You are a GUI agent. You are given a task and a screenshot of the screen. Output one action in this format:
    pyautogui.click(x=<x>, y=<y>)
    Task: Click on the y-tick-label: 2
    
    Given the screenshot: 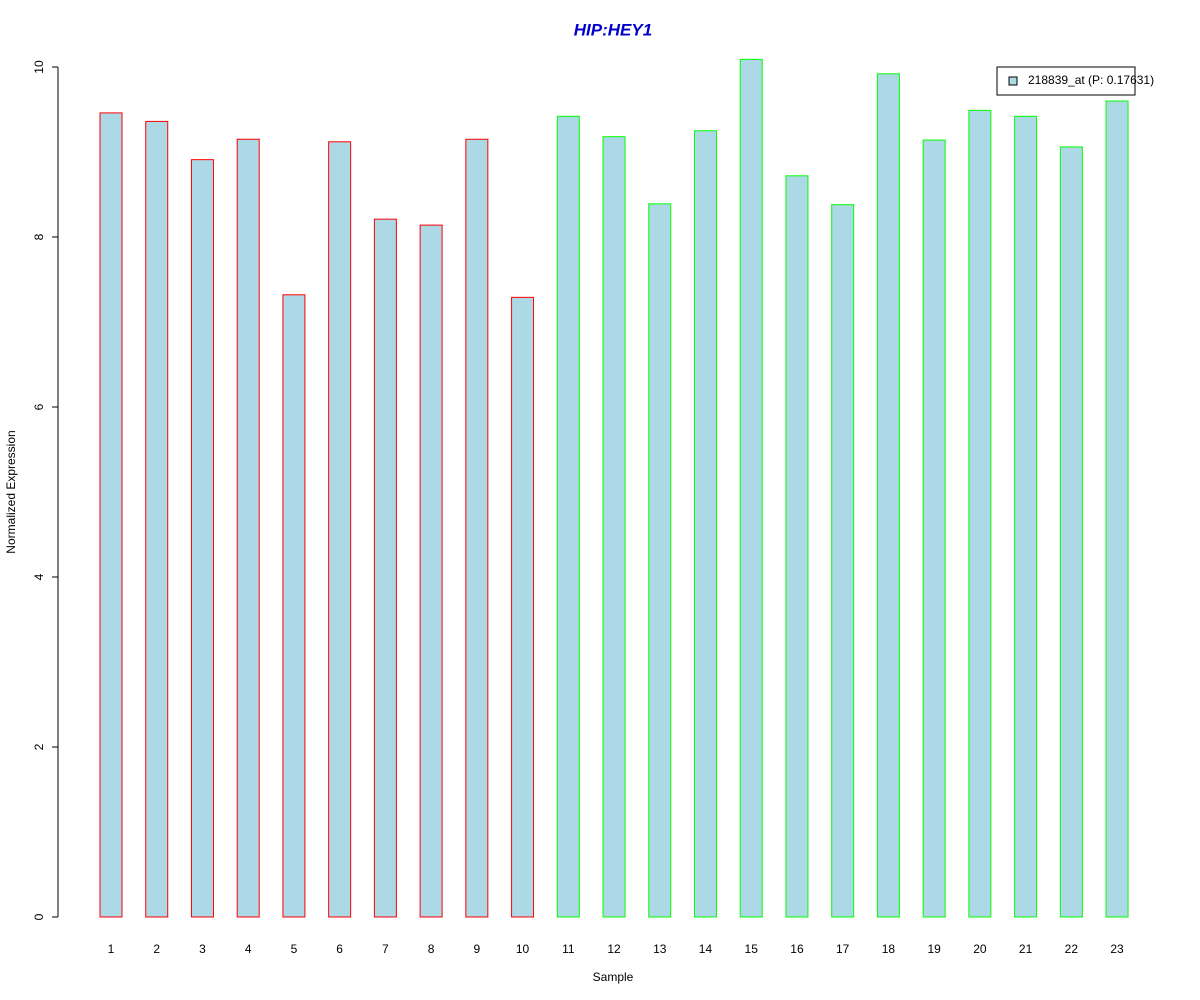 What is the action you would take?
    pyautogui.click(x=39, y=746)
    